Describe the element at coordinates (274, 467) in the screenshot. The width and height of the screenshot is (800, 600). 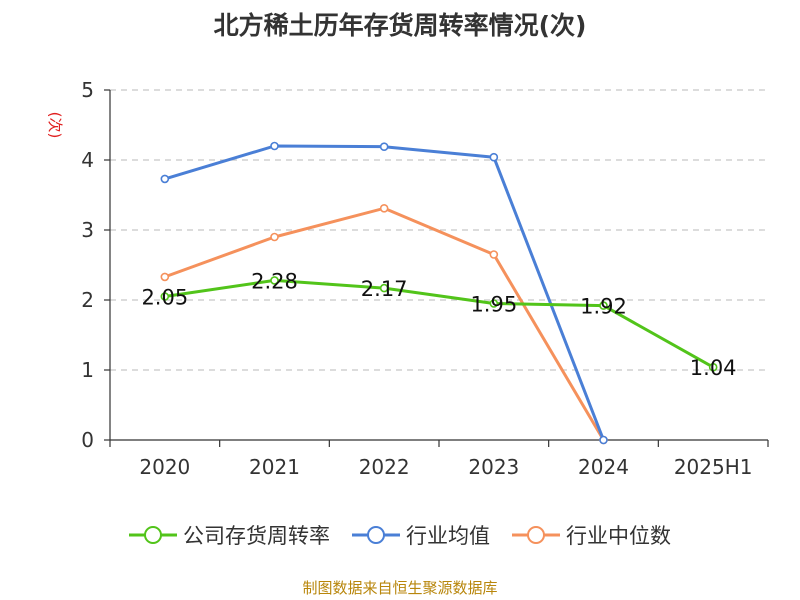
I see `x-tick-label: 2021` at that location.